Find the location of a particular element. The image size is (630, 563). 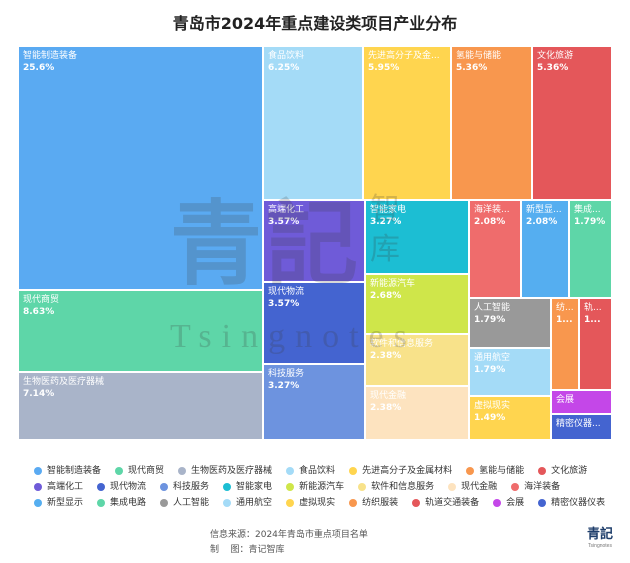

legend-label: 生物医药及医疗器械 is located at coordinates (232, 471).